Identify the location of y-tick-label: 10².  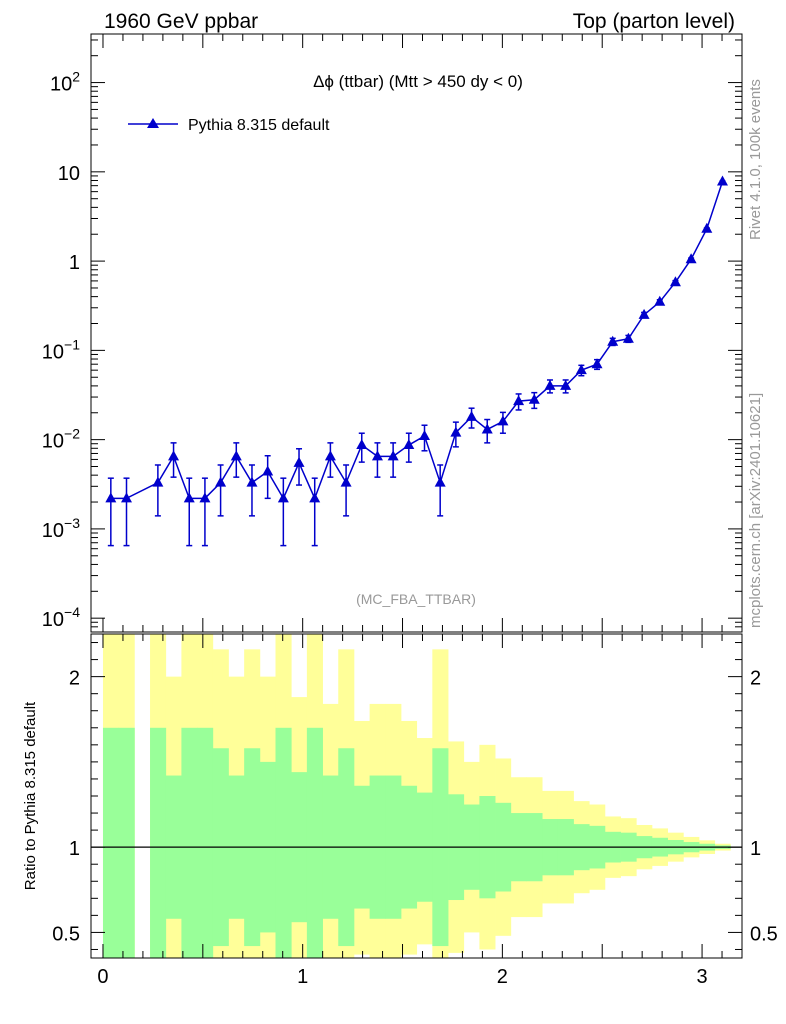
(65, 82).